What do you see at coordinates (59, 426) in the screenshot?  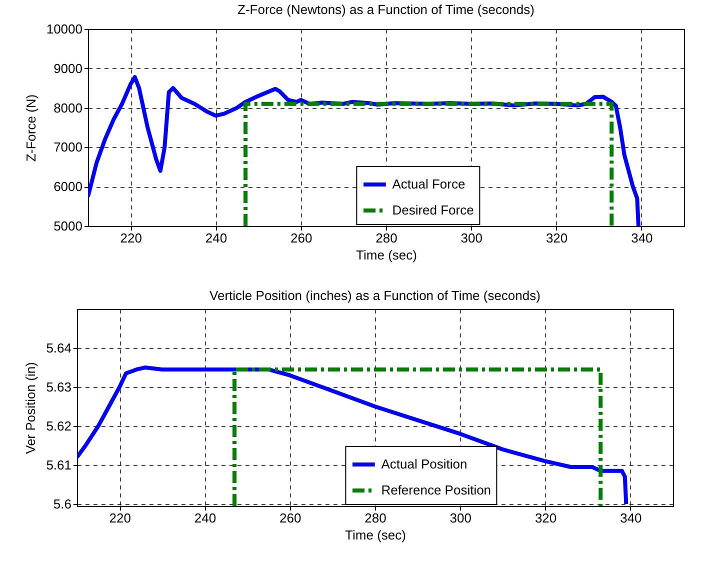 I see `y-tick-label: 5.62` at bounding box center [59, 426].